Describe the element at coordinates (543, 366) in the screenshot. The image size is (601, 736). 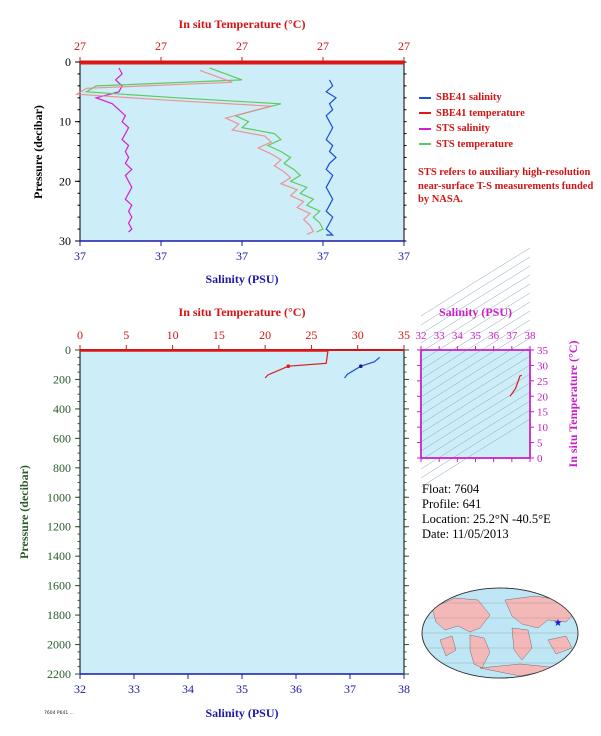
I see `ts-right-tick-label: 30` at that location.